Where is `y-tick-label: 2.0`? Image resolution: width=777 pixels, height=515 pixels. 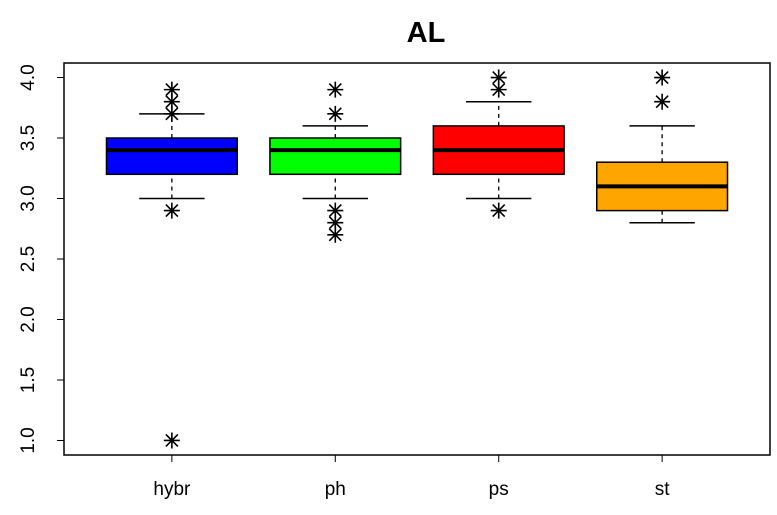
y-tick-label: 2.0 is located at coordinates (28, 319).